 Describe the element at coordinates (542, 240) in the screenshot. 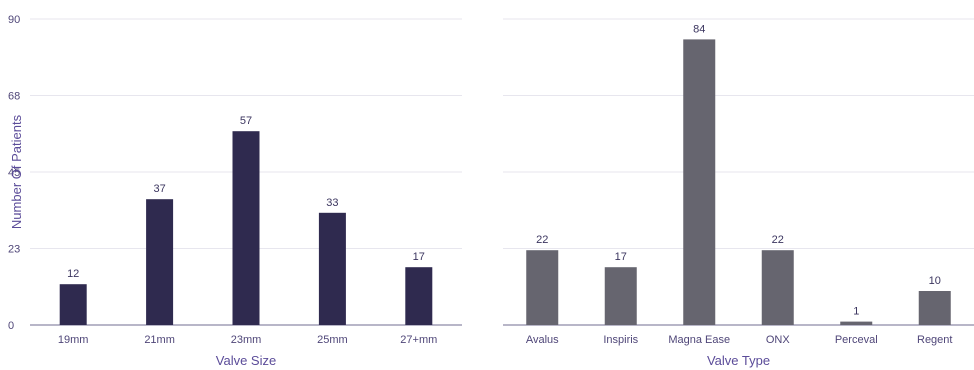

I see `right-data-label-0: 22` at that location.